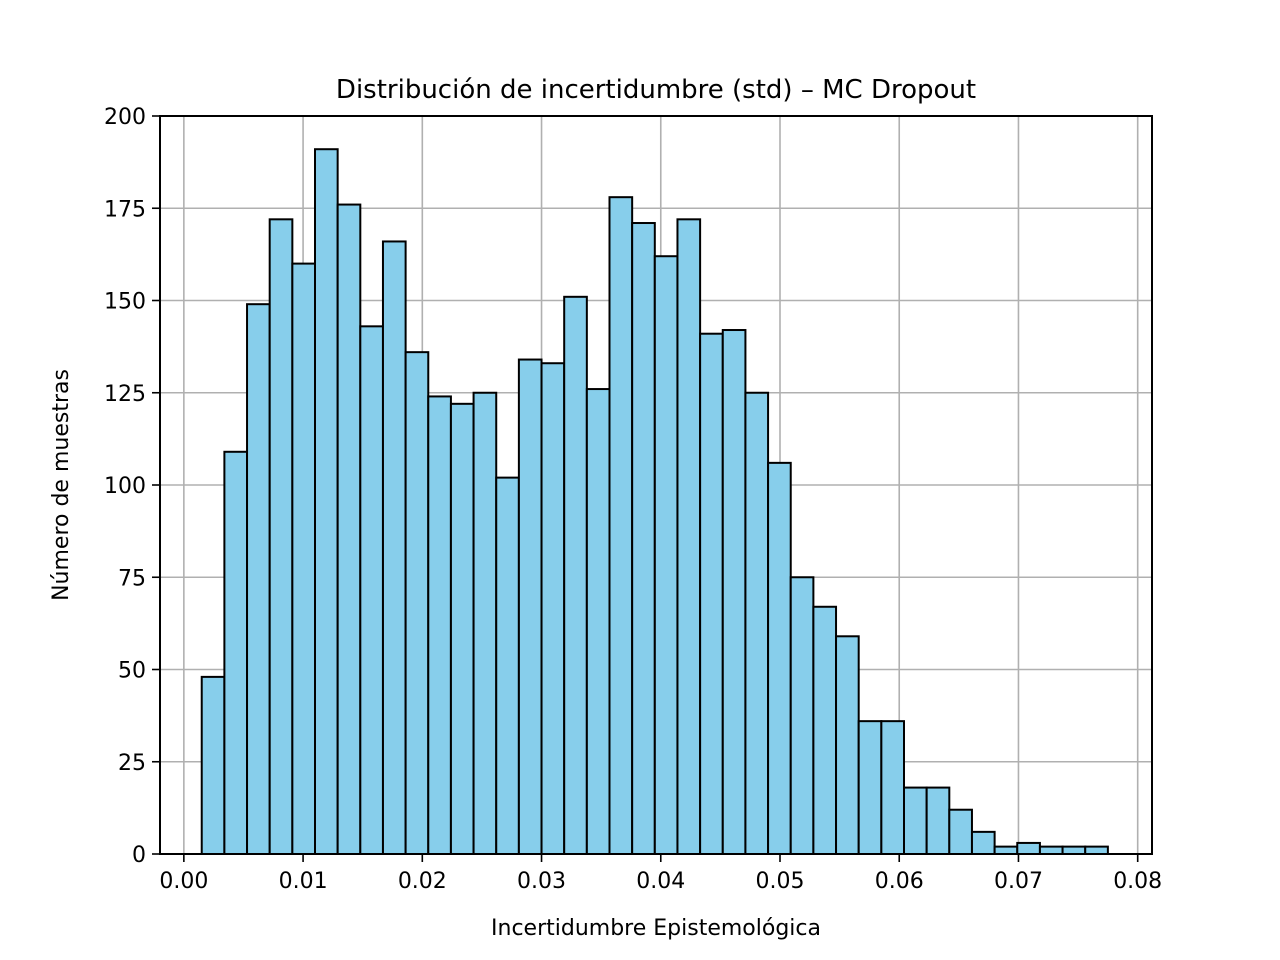  Describe the element at coordinates (132, 671) in the screenshot. I see `y-tick-label: 50` at that location.